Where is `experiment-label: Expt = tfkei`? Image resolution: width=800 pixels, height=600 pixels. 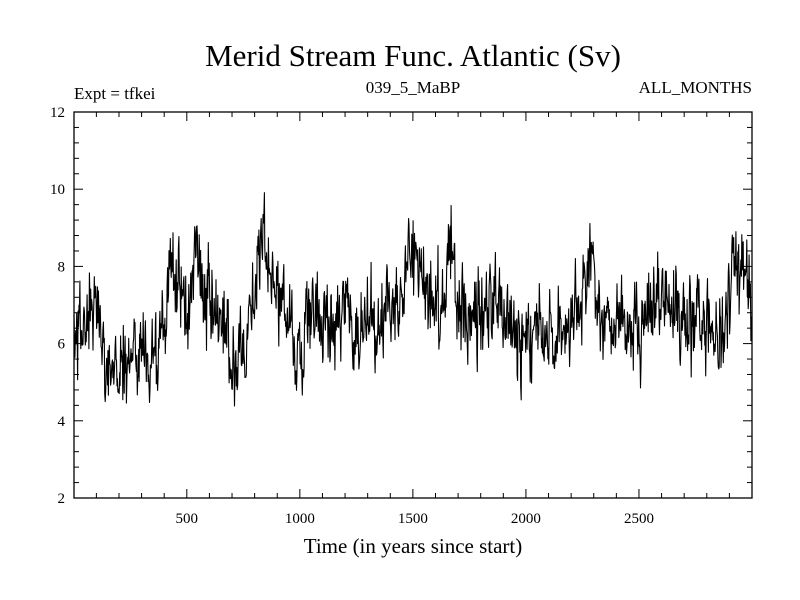
experiment-label: Expt = tfkei is located at coordinates (115, 93).